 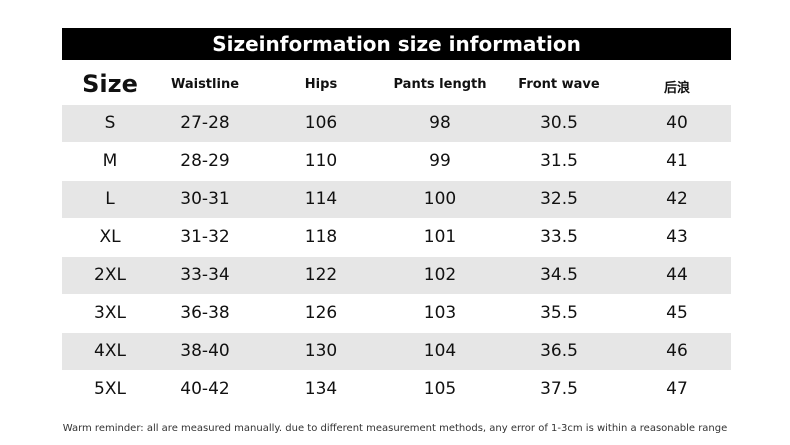 I want to click on column-header: Waistline, so click(x=205, y=84).